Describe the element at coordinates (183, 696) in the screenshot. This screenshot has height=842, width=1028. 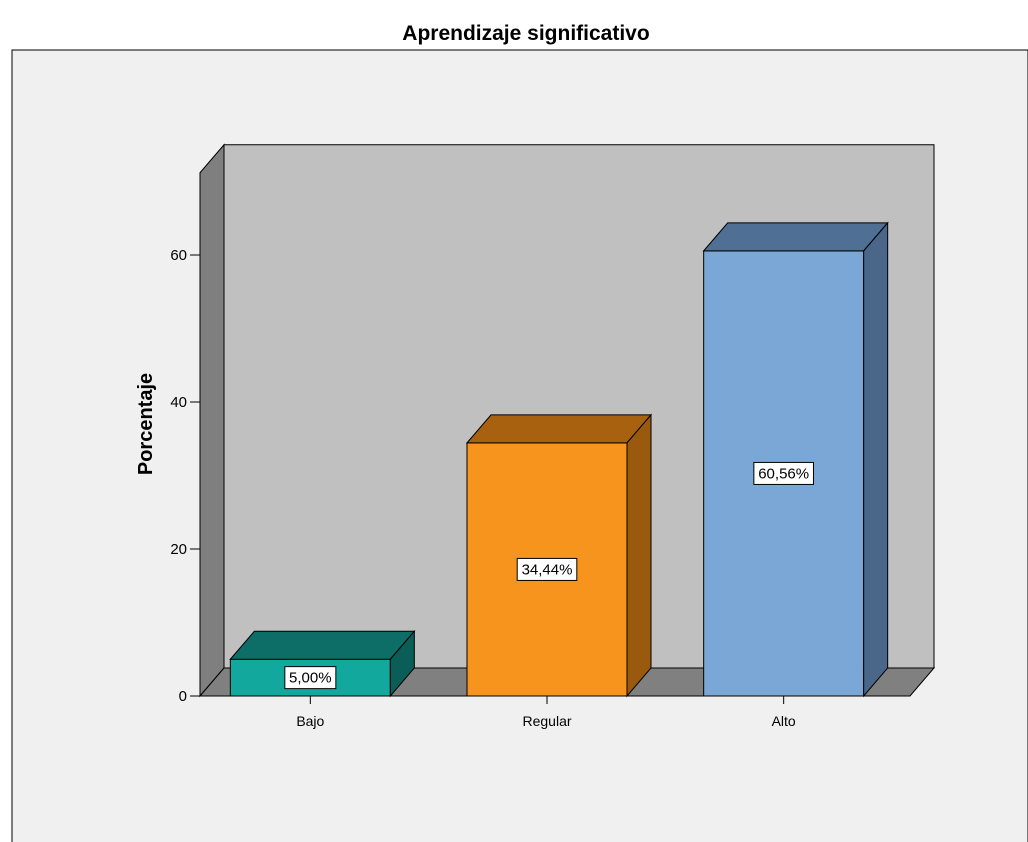
I see `y-tick-label: 0` at that location.